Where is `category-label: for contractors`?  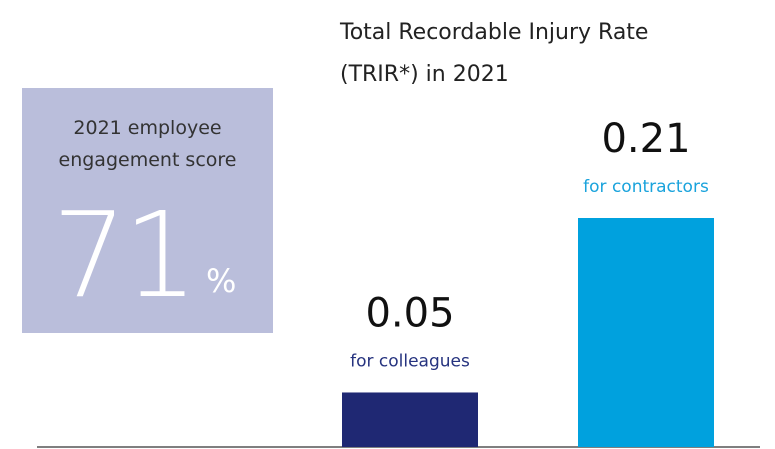 category-label: for contractors is located at coordinates (646, 187).